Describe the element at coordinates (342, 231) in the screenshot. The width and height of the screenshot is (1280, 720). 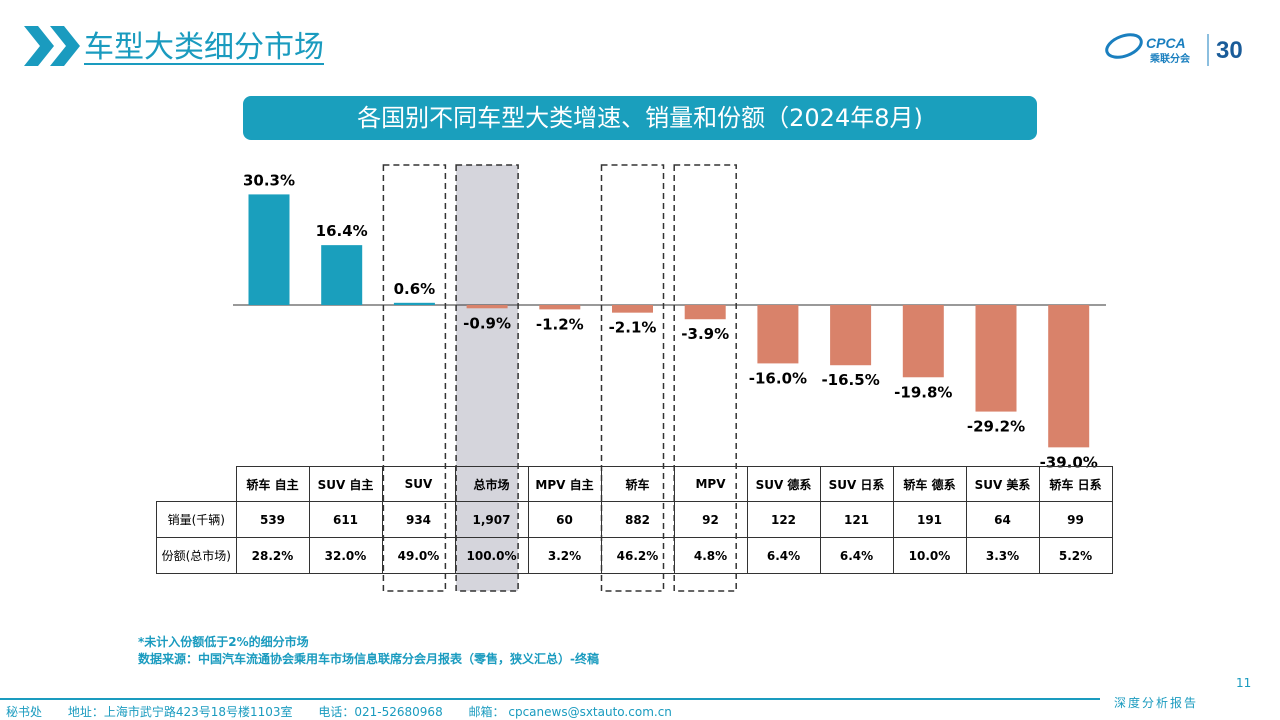
I see `data-label: 16.4%` at that location.